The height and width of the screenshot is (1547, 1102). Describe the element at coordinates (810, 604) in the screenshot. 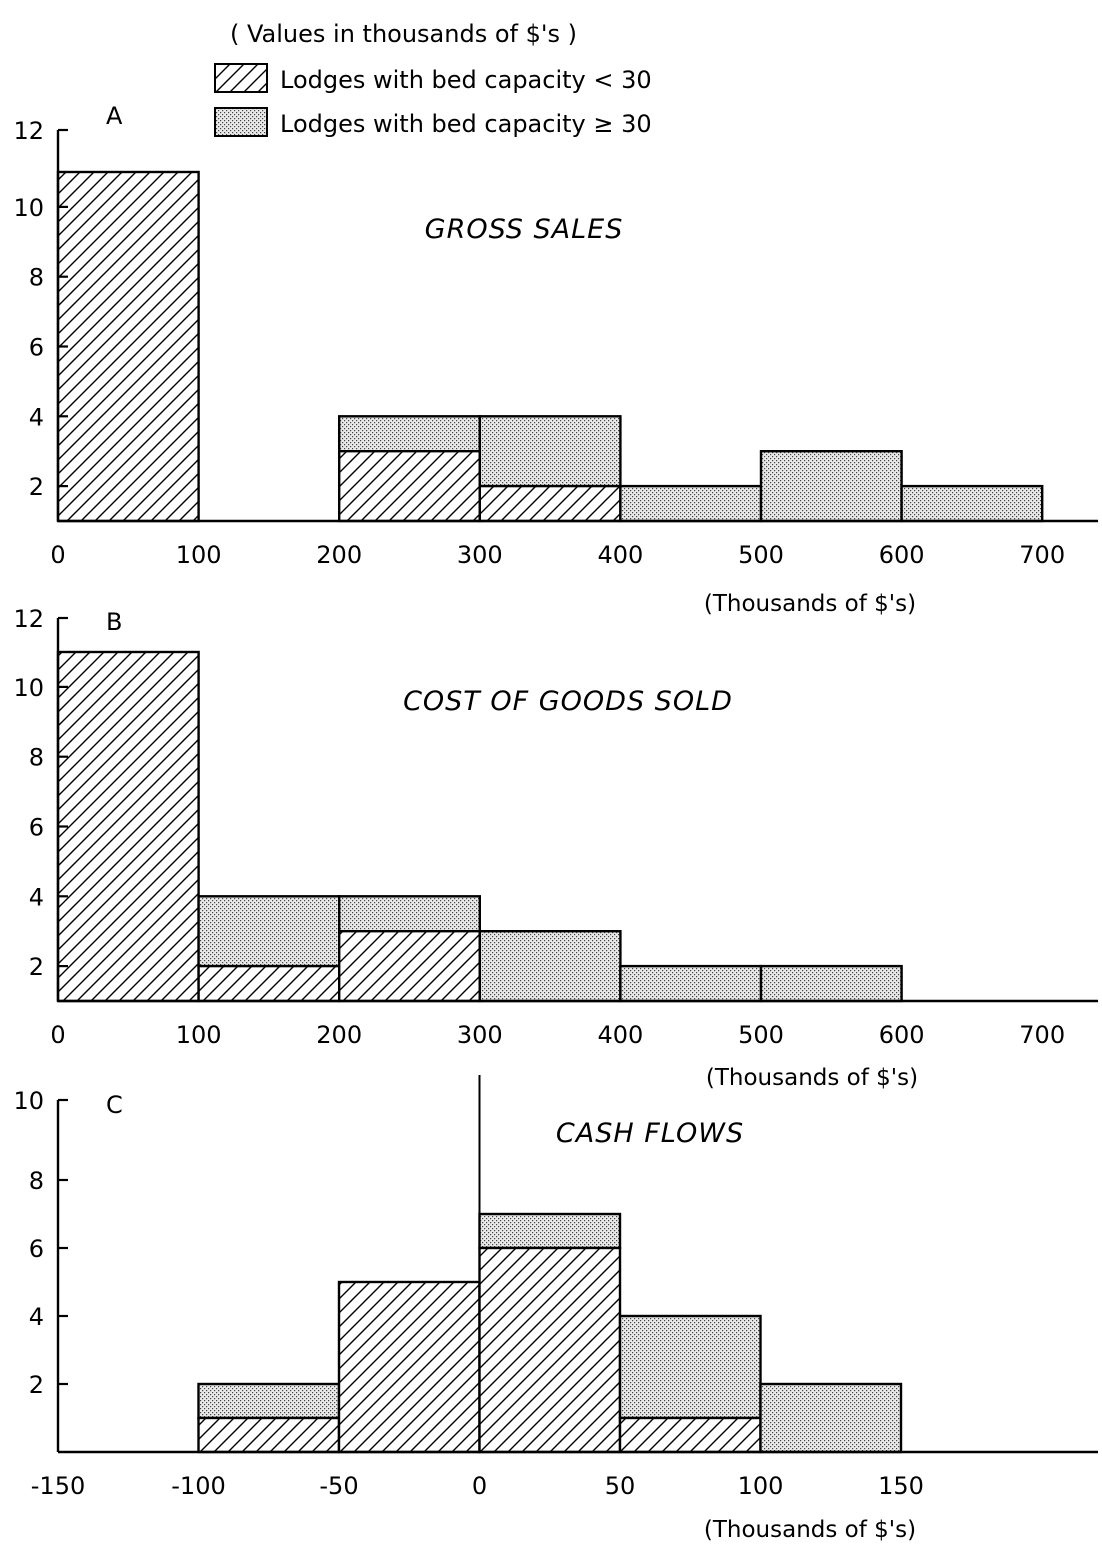

I see `panel-a-xlabel: (Thousands of $'s)` at that location.